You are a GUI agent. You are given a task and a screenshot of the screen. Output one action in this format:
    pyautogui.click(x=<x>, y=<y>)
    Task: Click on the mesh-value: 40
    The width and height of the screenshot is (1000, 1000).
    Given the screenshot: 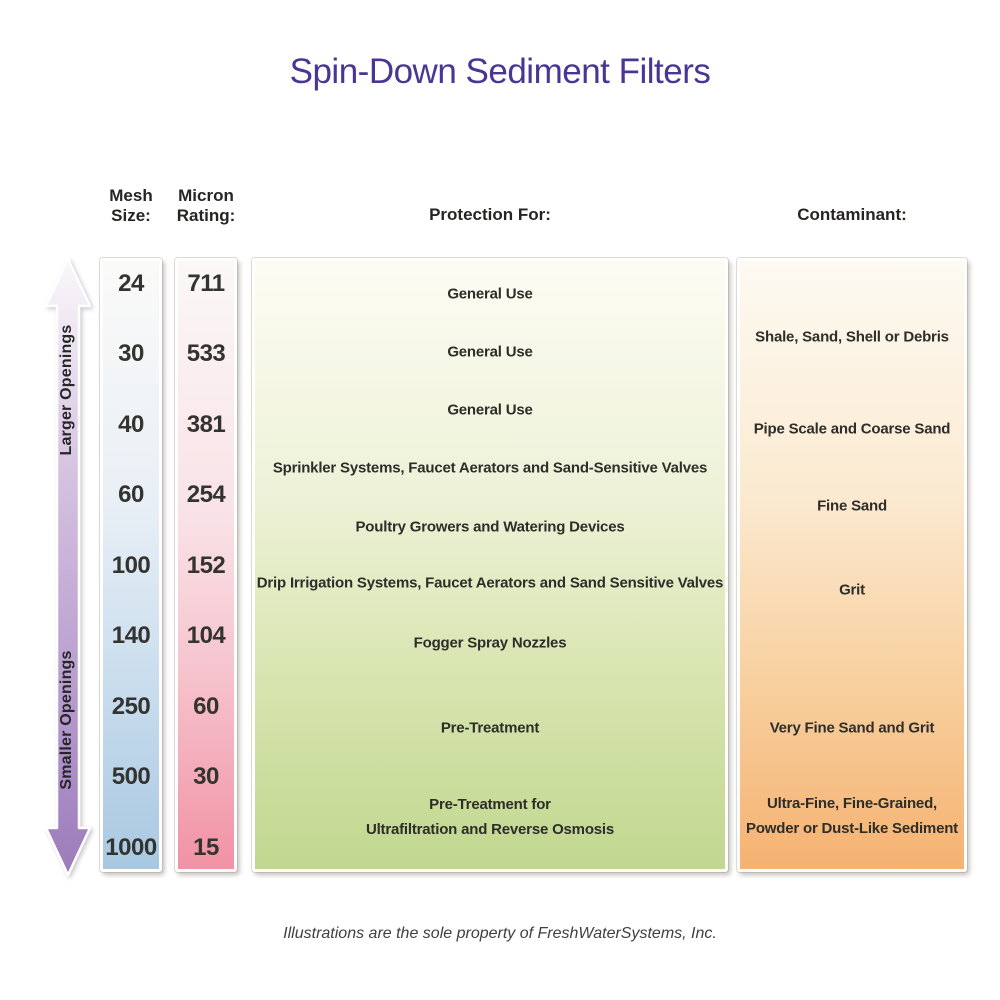 What is the action you would take?
    pyautogui.click(x=131, y=424)
    